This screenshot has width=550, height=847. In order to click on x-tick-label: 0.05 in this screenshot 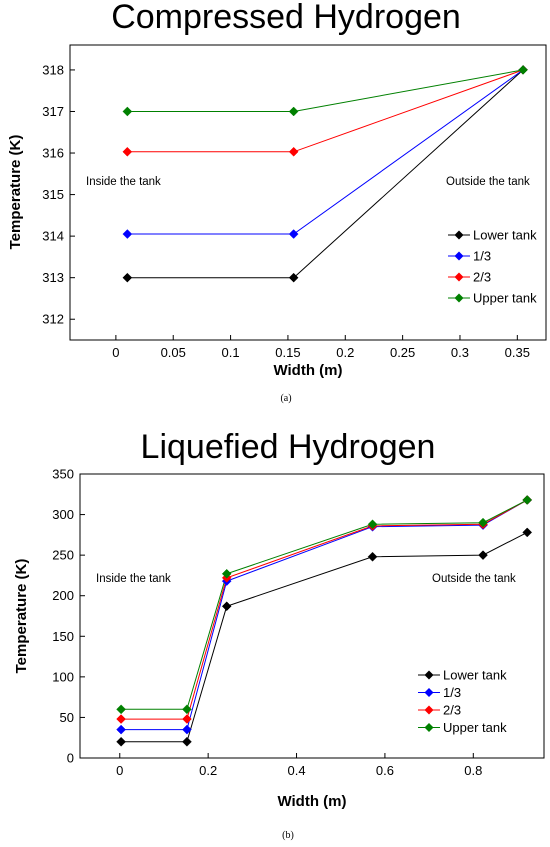, I will do `click(173, 352)`.